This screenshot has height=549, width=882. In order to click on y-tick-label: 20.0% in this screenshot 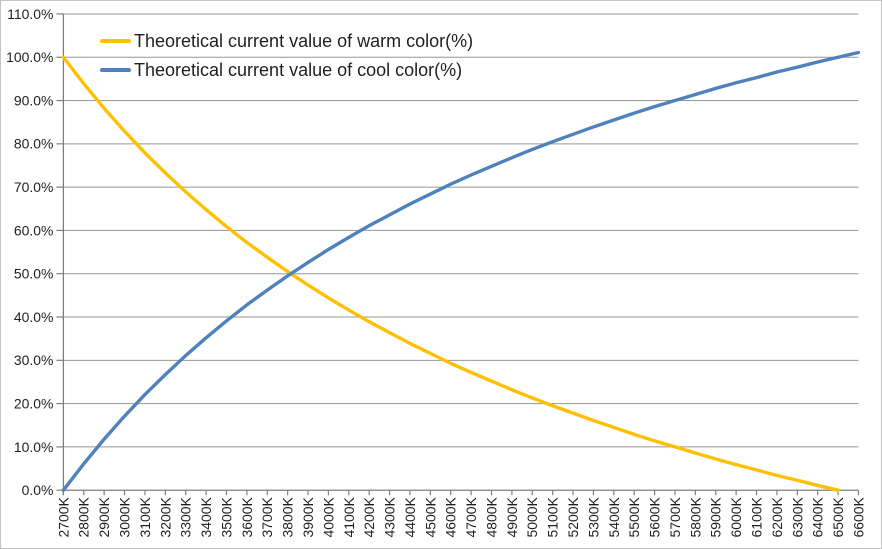, I will do `click(34, 404)`.